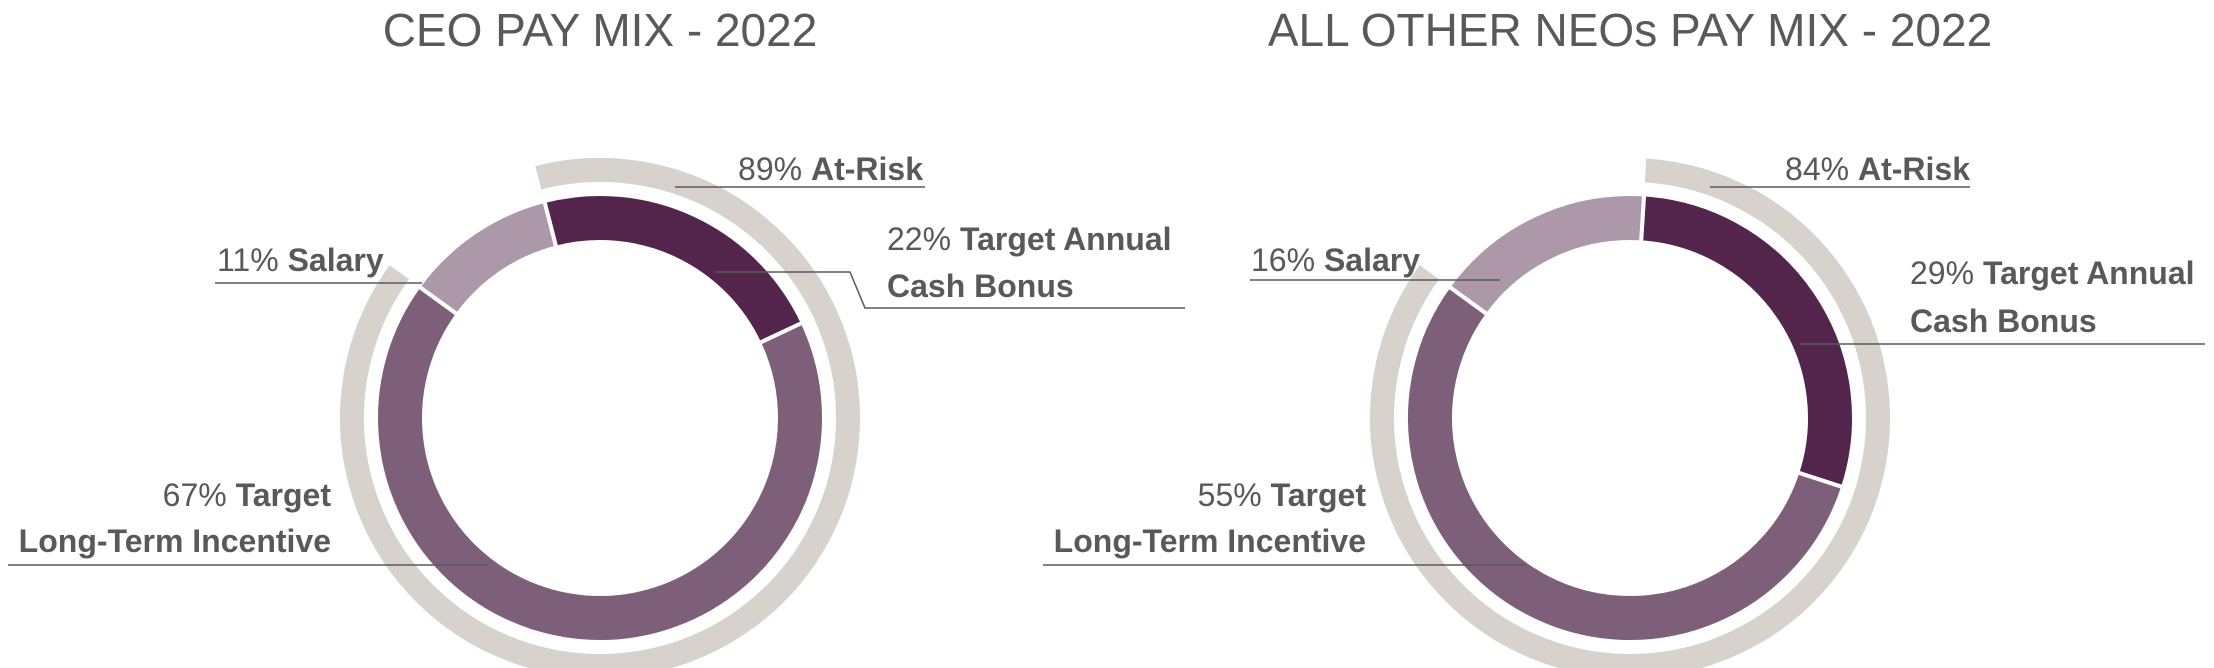 The image size is (2214, 668). I want to click on at-risk-label: 89% At-Risk, so click(830, 169).